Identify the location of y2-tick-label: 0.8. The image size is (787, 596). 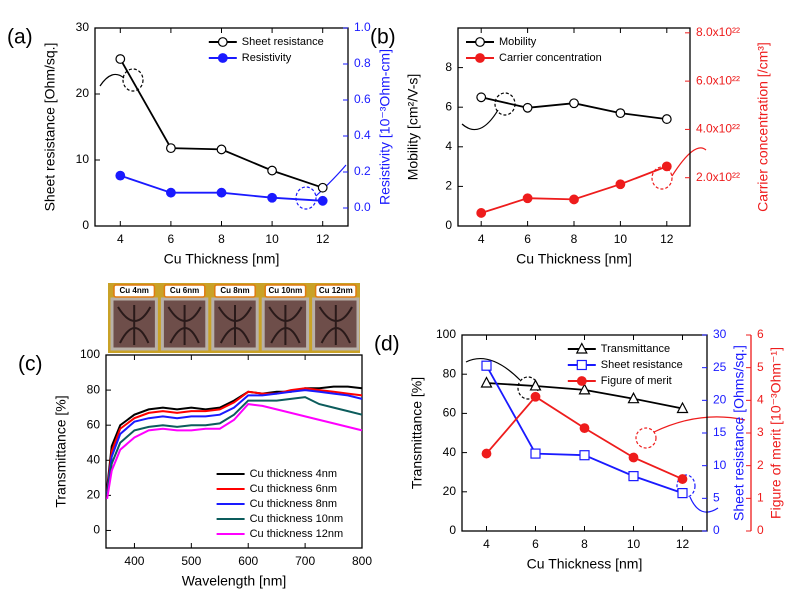
(362, 63).